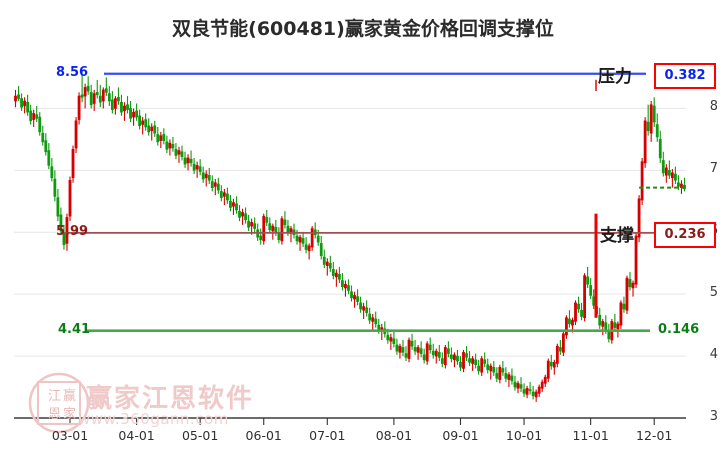 This screenshot has width=726, height=450. Describe the element at coordinates (713, 107) in the screenshot. I see `y-axis-tick: 8` at that location.